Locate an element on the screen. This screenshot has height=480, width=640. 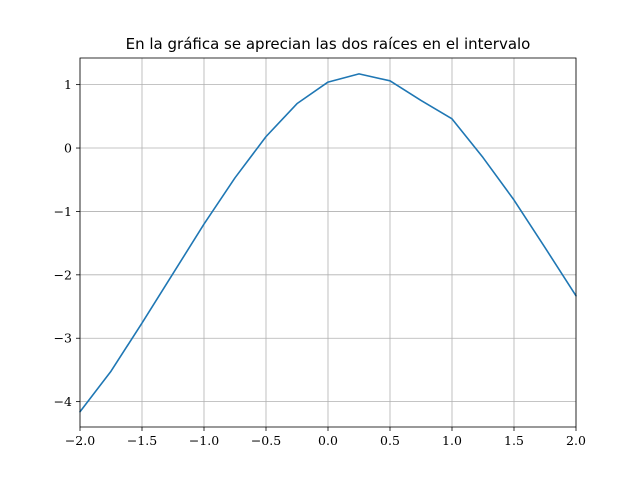
x-tick-label: 1.5 is located at coordinates (514, 440).